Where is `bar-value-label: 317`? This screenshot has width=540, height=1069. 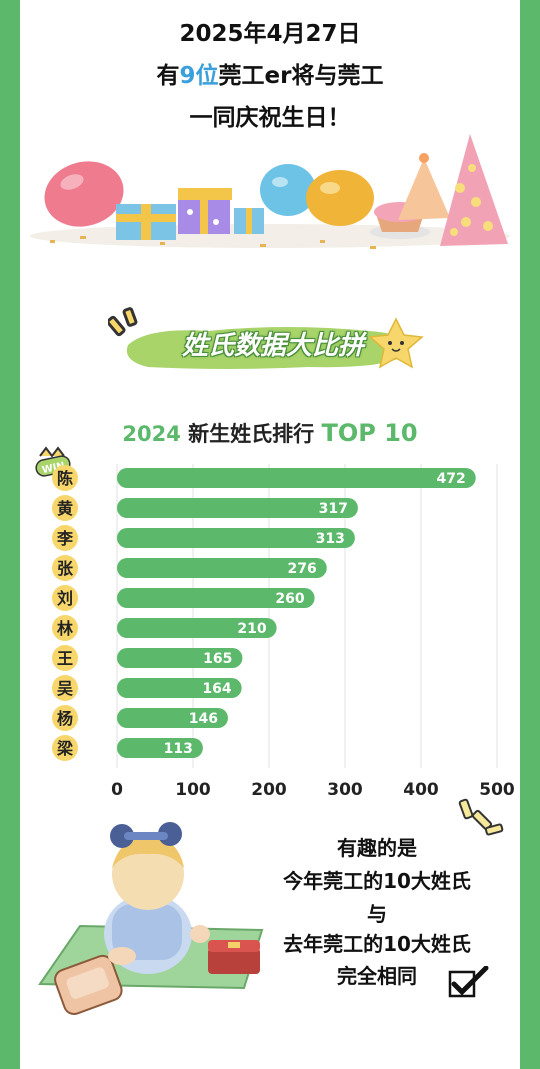
bar-value-label: 317 is located at coordinates (333, 509).